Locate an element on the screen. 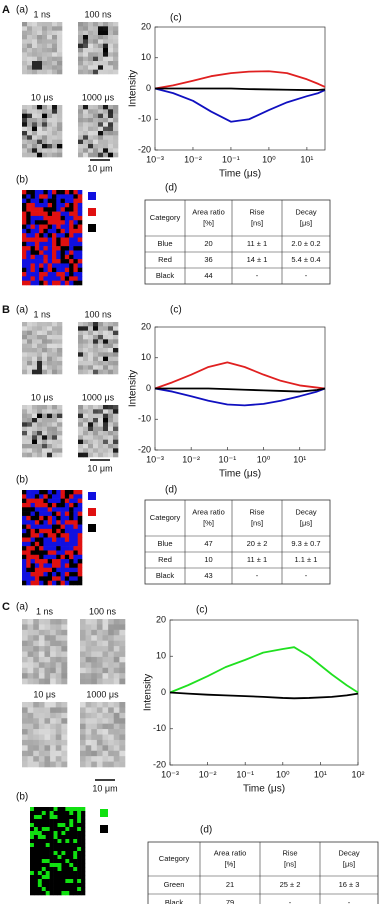 The height and width of the screenshot is (904, 379). table-cell: 14 ± 1 is located at coordinates (257, 259).